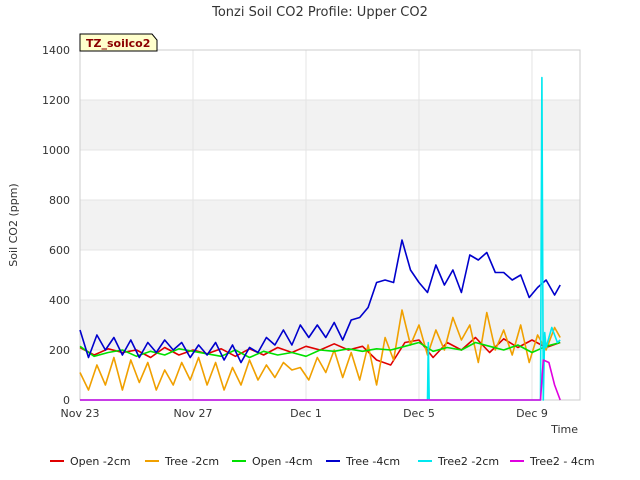  Describe the element at coordinates (562, 461) in the screenshot. I see `legend-label: Tree2 - 4cm` at that location.